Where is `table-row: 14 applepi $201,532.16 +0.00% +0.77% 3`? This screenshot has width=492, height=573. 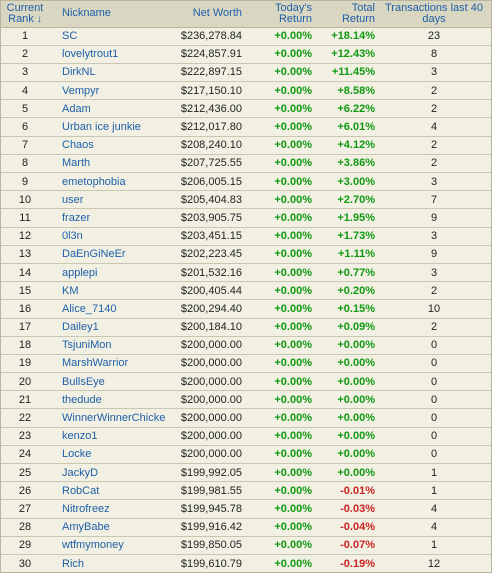
table-row: 14 applepi $201,532.16 +0.00% +0.77% 3 is located at coordinates (246, 273).